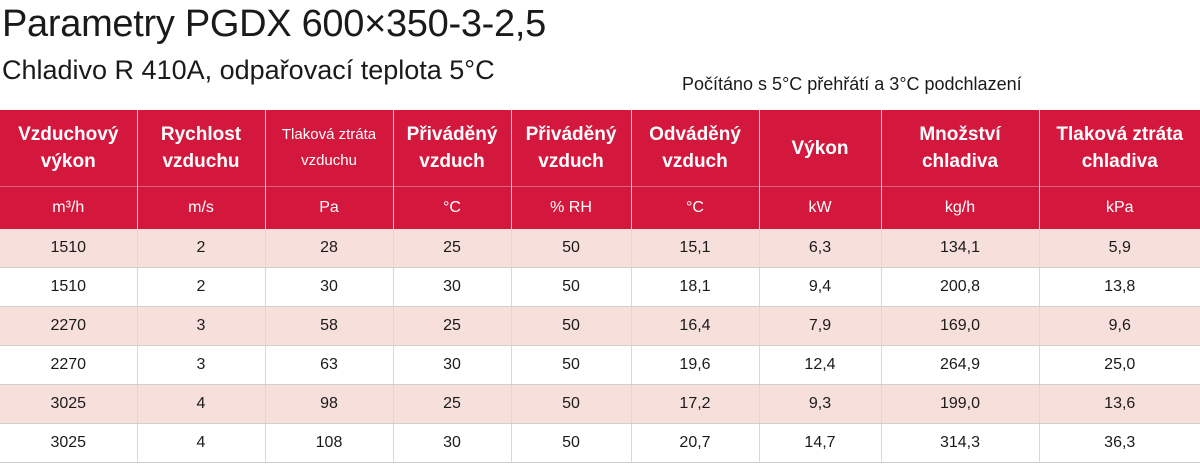 The height and width of the screenshot is (468, 1200). Describe the element at coordinates (201, 207) in the screenshot. I see `unit-air-velocity: m/s` at that location.